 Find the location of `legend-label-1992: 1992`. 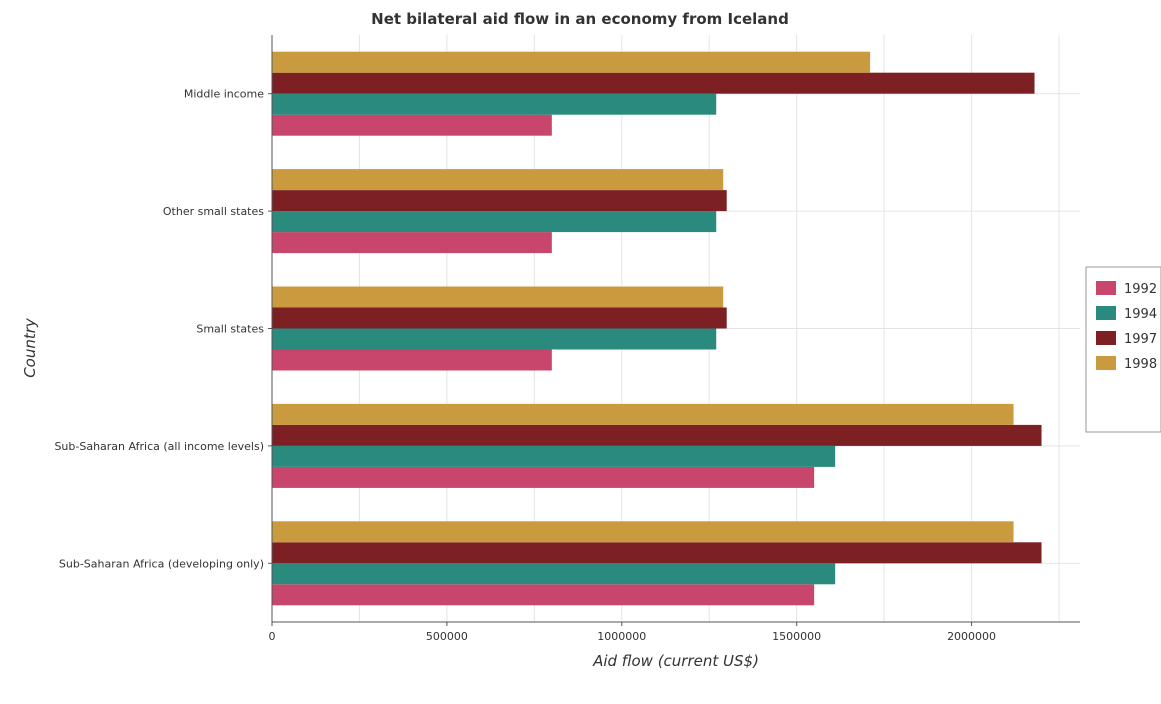

legend-label-1992: 1992 is located at coordinates (1140, 289).